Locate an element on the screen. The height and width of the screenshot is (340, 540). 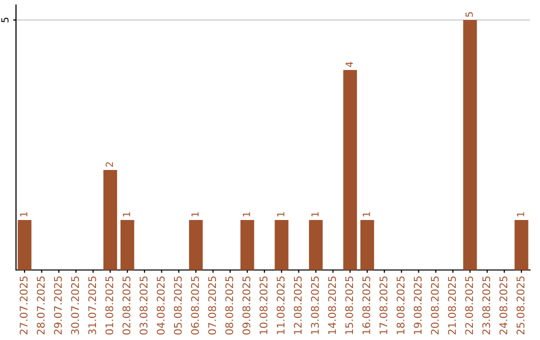
x-tick-label: 09.08.2025 is located at coordinates (246, 305).